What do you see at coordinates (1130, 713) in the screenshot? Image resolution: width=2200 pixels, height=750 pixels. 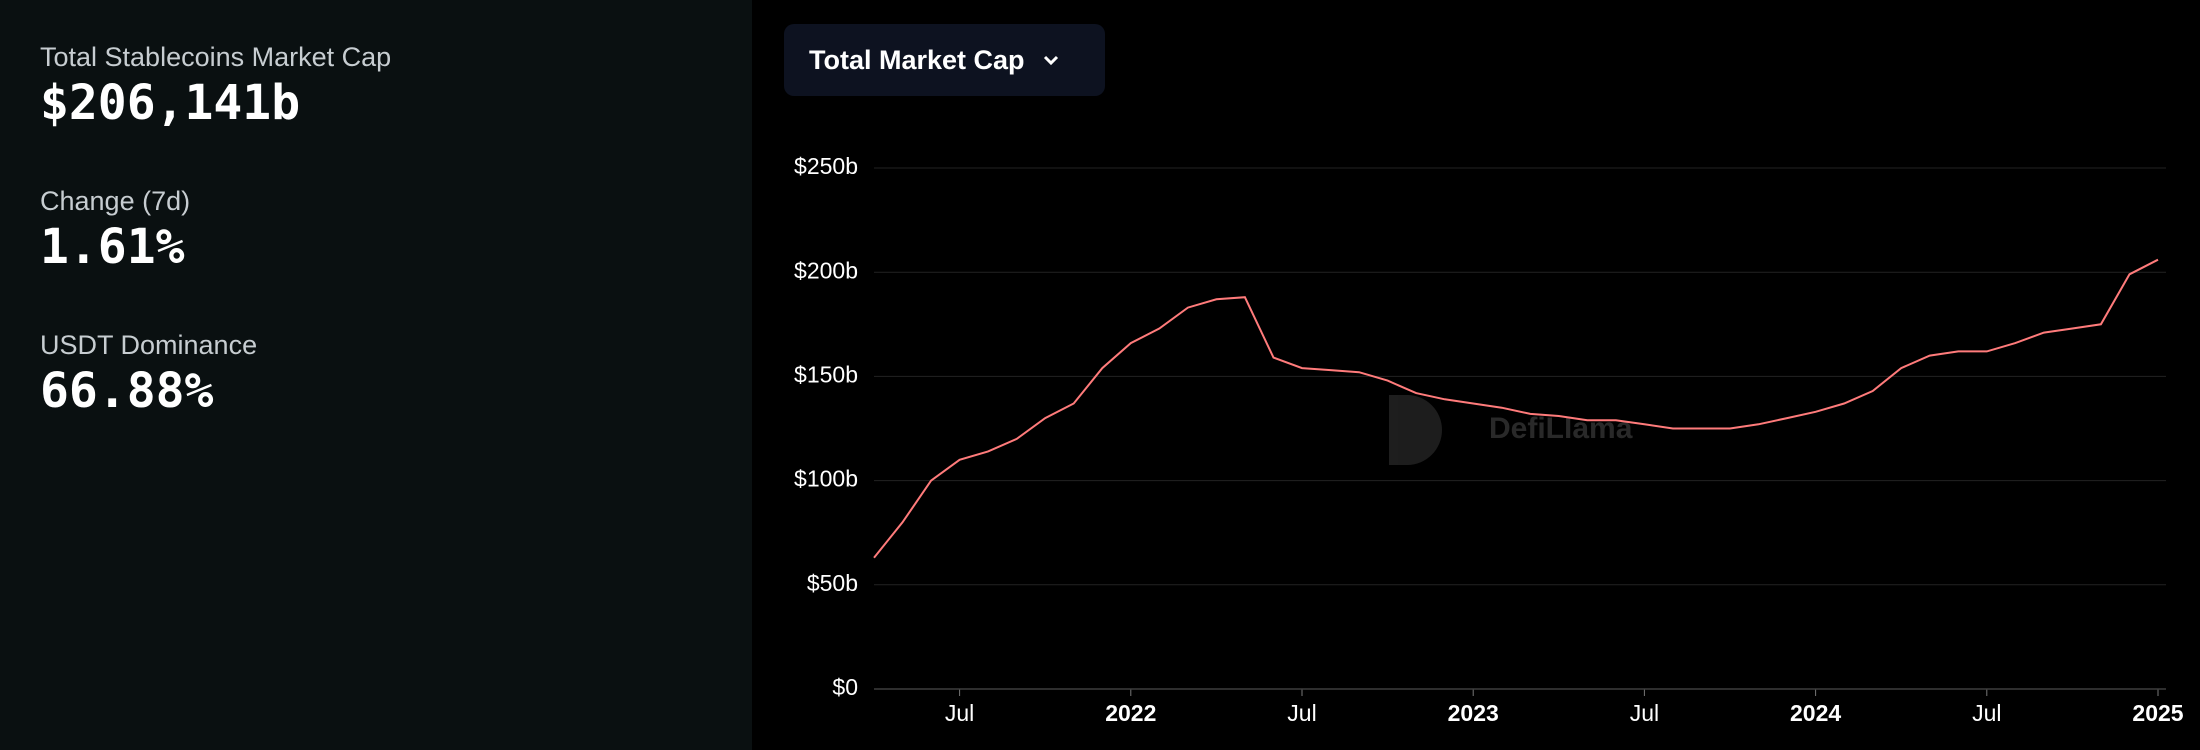 I see `x-tick-label: 2022` at bounding box center [1130, 713].